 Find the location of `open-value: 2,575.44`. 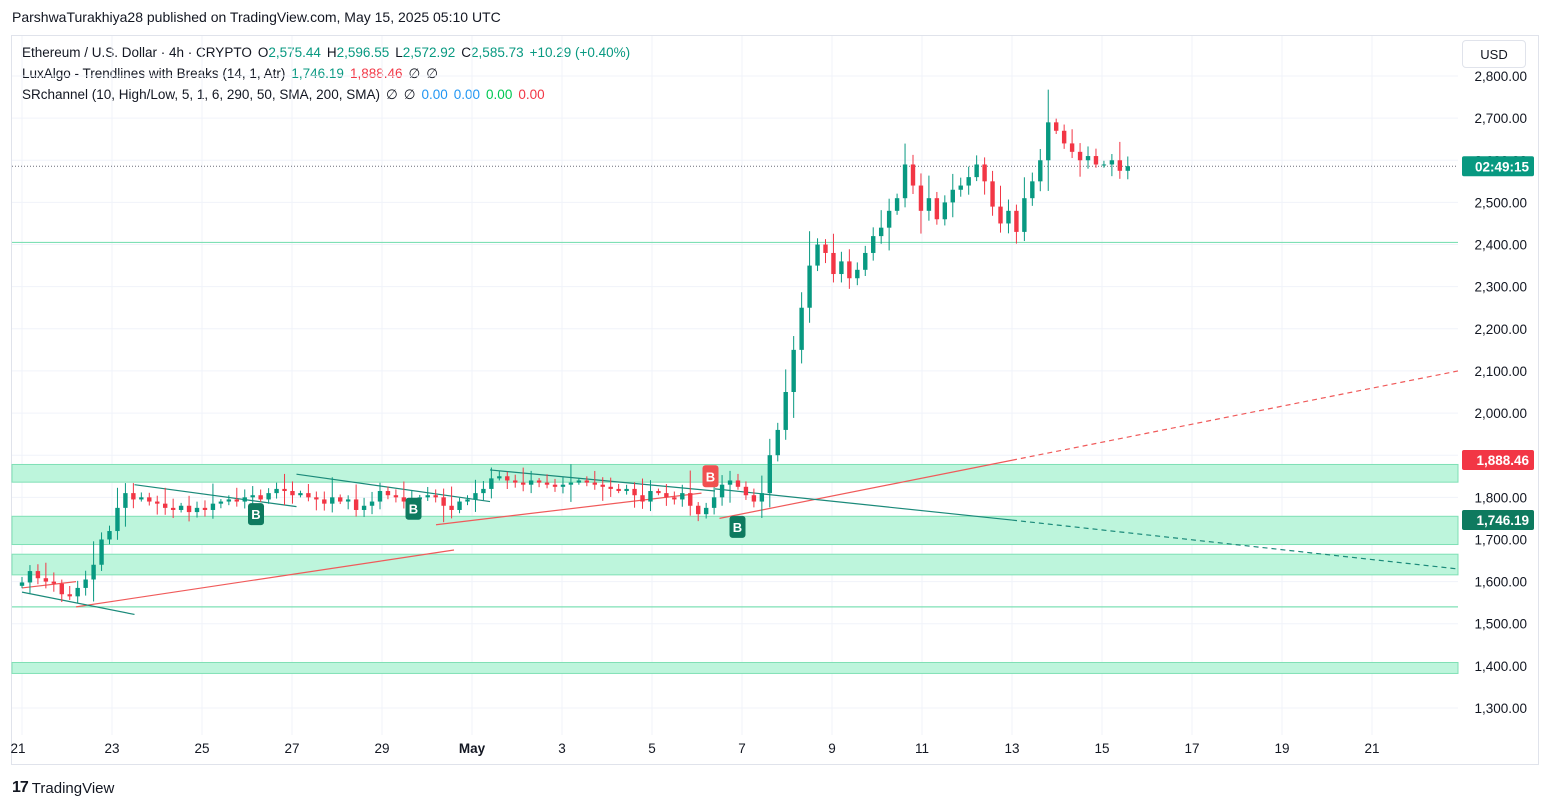

open-value: 2,575.44 is located at coordinates (294, 52).